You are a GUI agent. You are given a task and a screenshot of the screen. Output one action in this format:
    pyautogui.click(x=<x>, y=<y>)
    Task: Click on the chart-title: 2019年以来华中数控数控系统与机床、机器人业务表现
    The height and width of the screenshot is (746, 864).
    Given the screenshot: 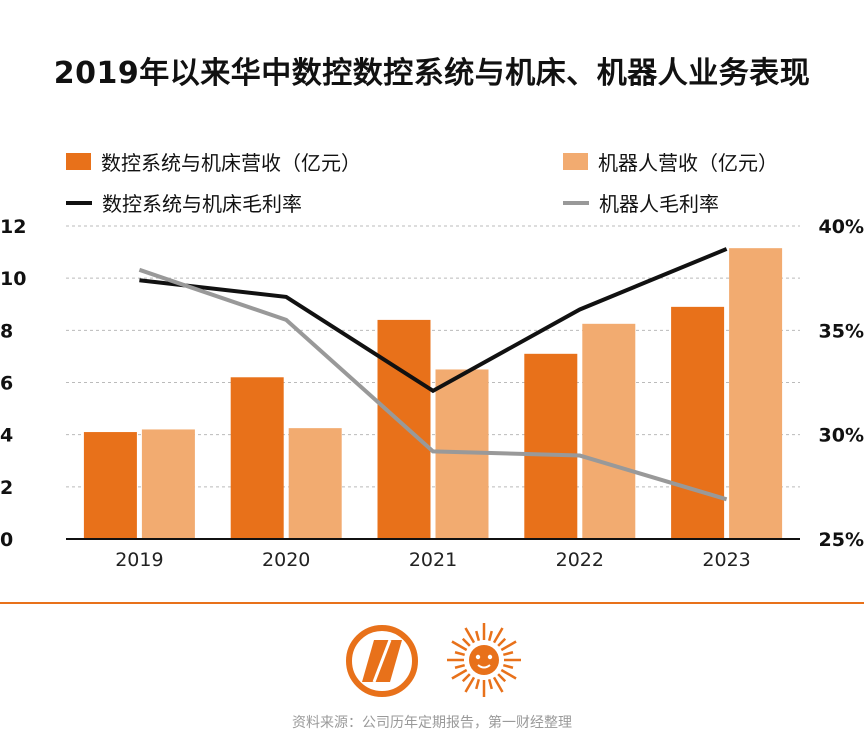 What is the action you would take?
    pyautogui.click(x=432, y=73)
    